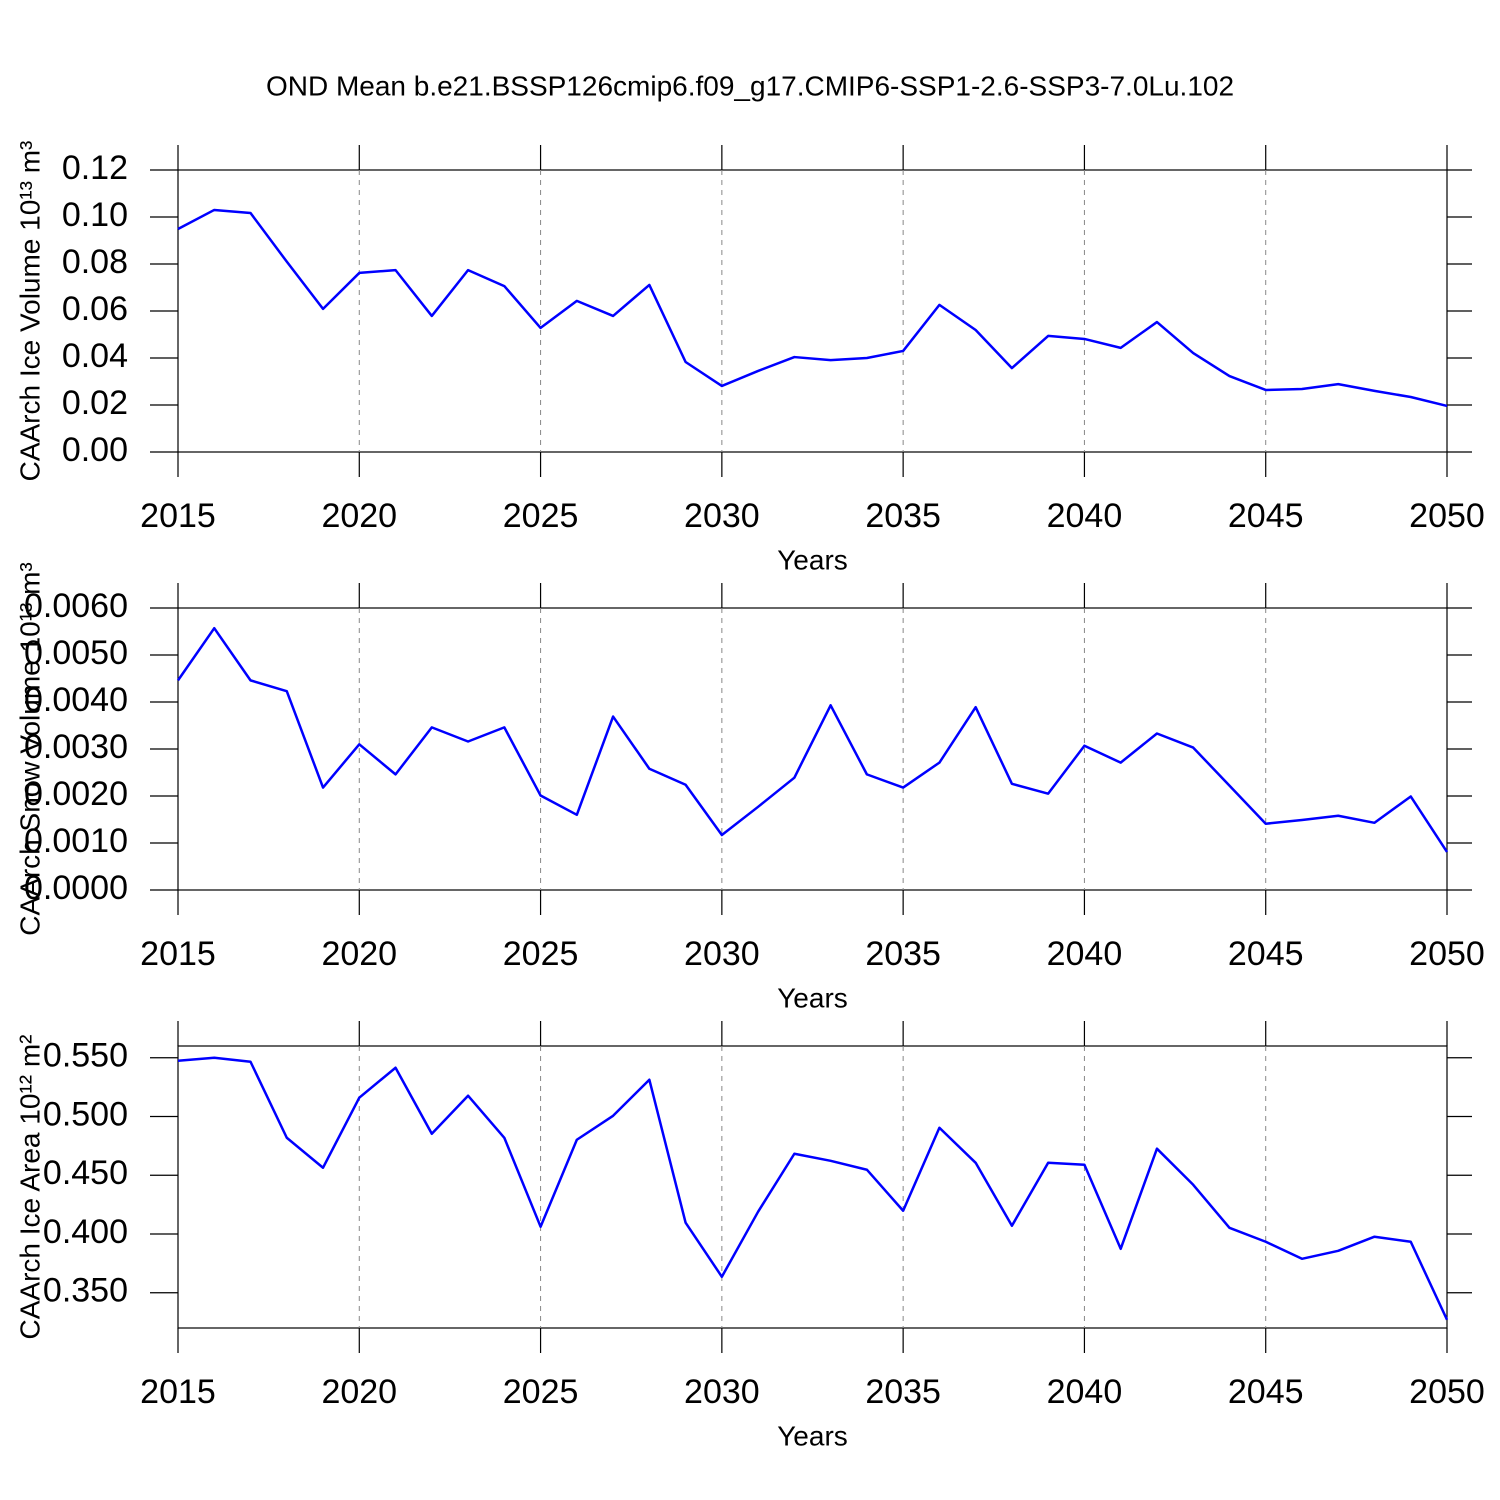 The width and height of the screenshot is (1500, 1500). What do you see at coordinates (95, 450) in the screenshot?
I see `y-tick-label: 0.00` at bounding box center [95, 450].